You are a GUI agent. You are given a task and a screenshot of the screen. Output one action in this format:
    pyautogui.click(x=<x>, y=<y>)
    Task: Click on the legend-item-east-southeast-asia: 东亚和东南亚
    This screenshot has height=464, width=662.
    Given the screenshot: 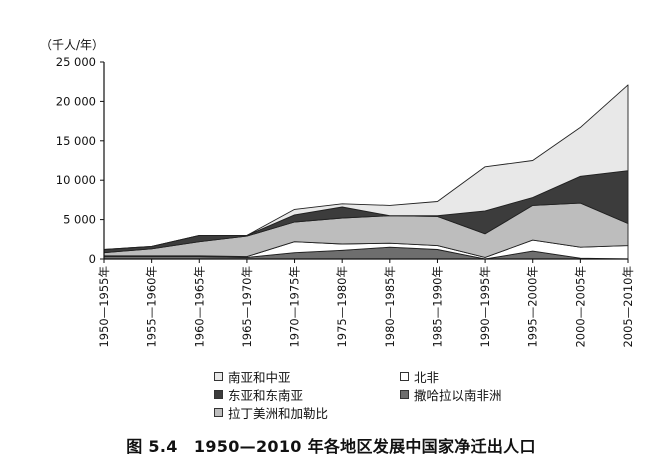 What is the action you would take?
    pyautogui.click(x=258, y=394)
    